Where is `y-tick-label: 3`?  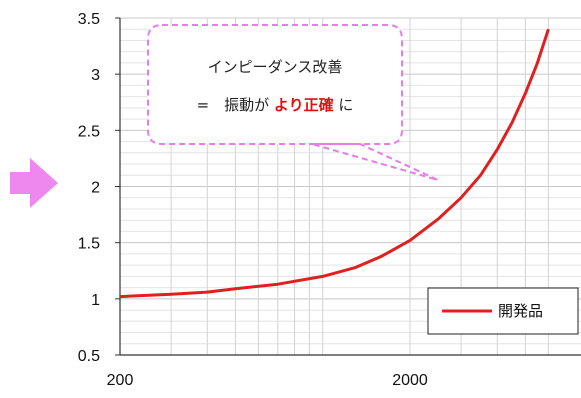 y-tick-label: 3 is located at coordinates (95, 75).